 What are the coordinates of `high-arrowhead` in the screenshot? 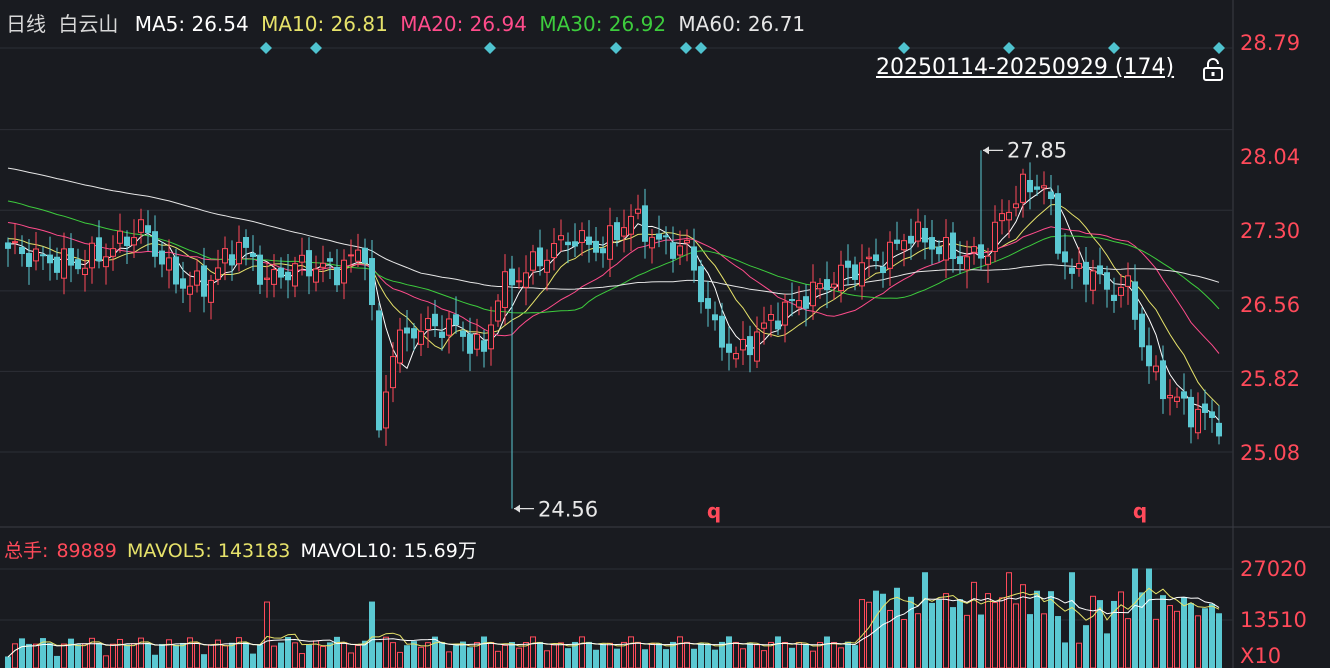 It's located at (986, 150).